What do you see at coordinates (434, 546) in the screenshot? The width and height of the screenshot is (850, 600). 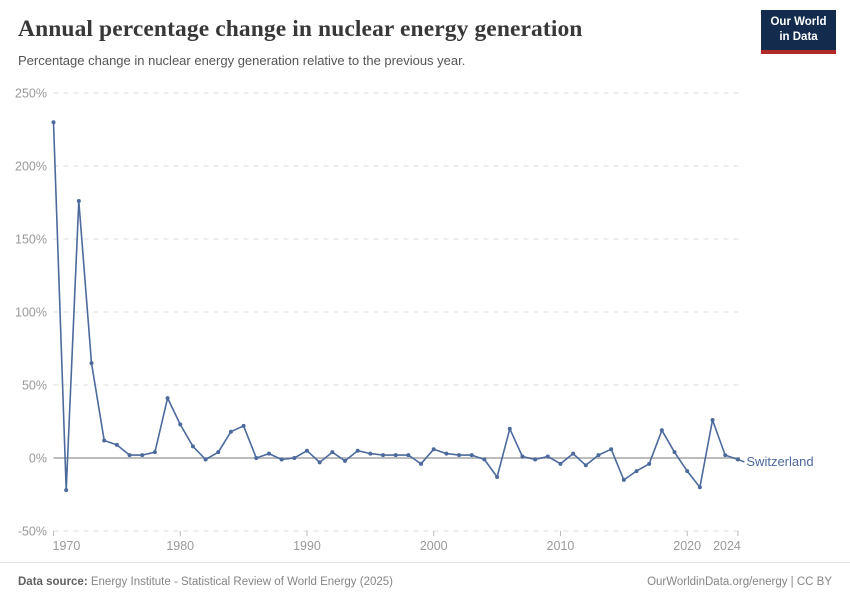 I see `x-axis-label: 2000` at bounding box center [434, 546].